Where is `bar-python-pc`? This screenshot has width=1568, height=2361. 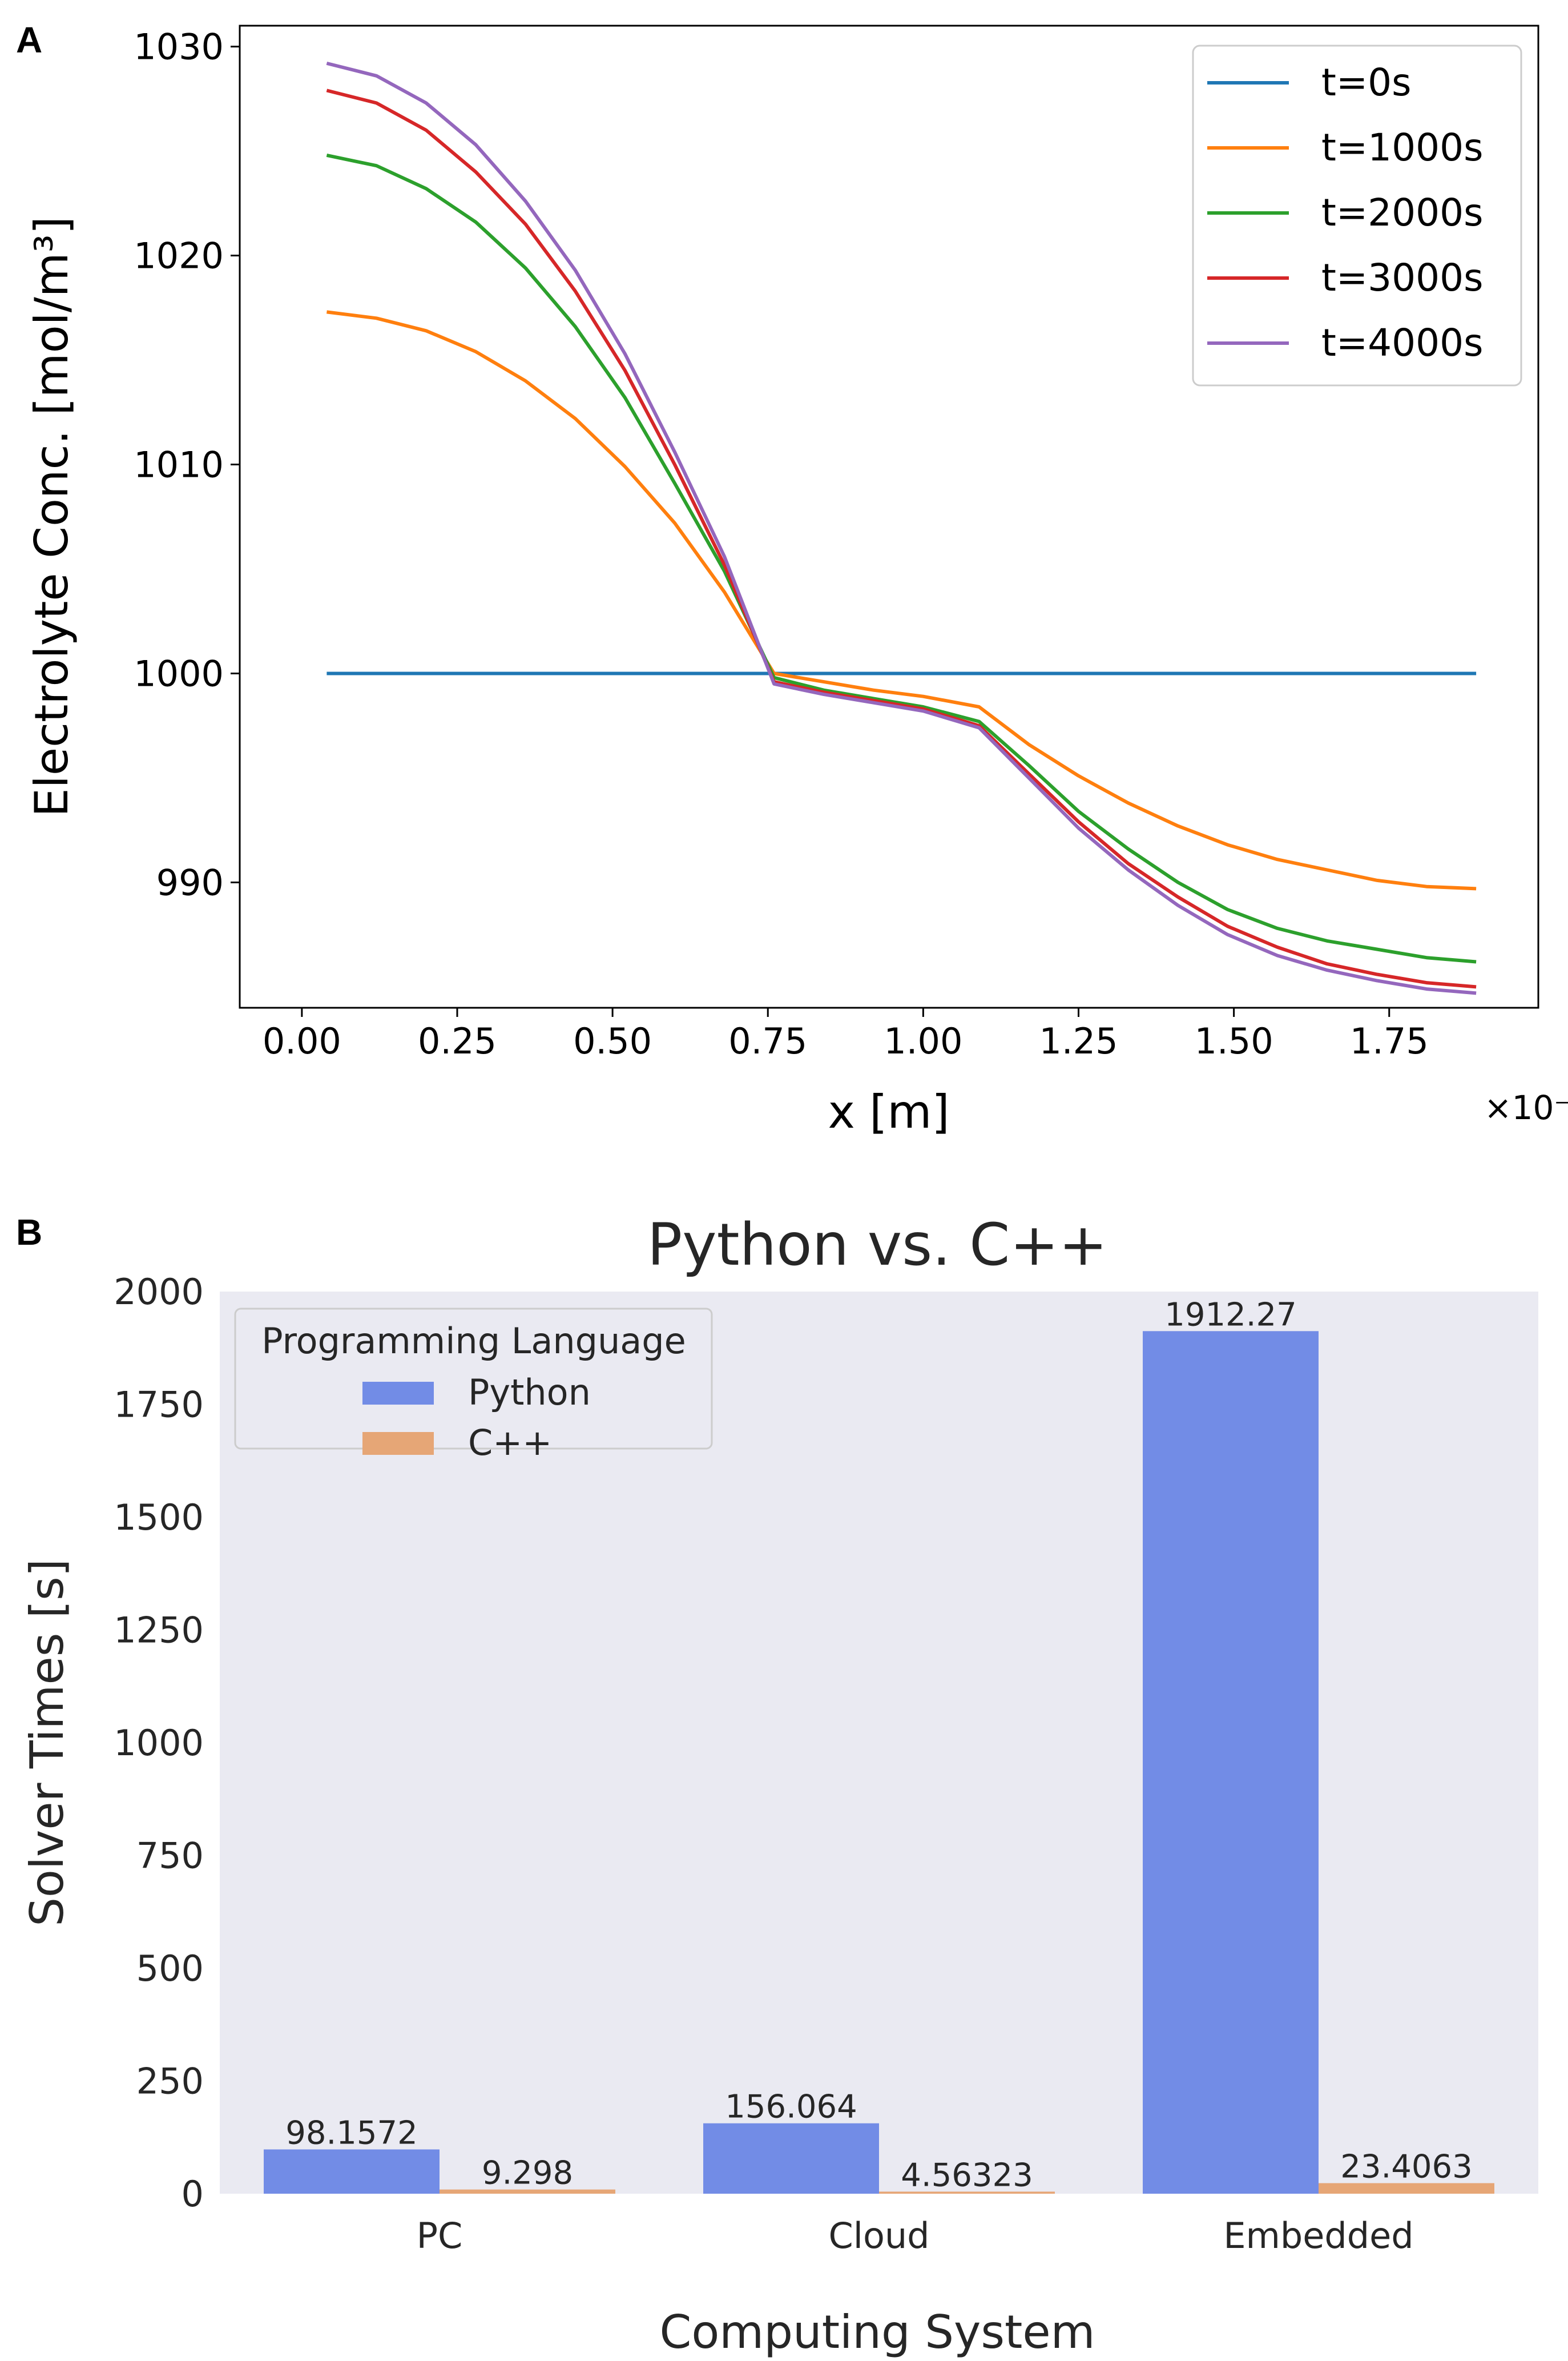 bar-python-pc is located at coordinates (352, 2171).